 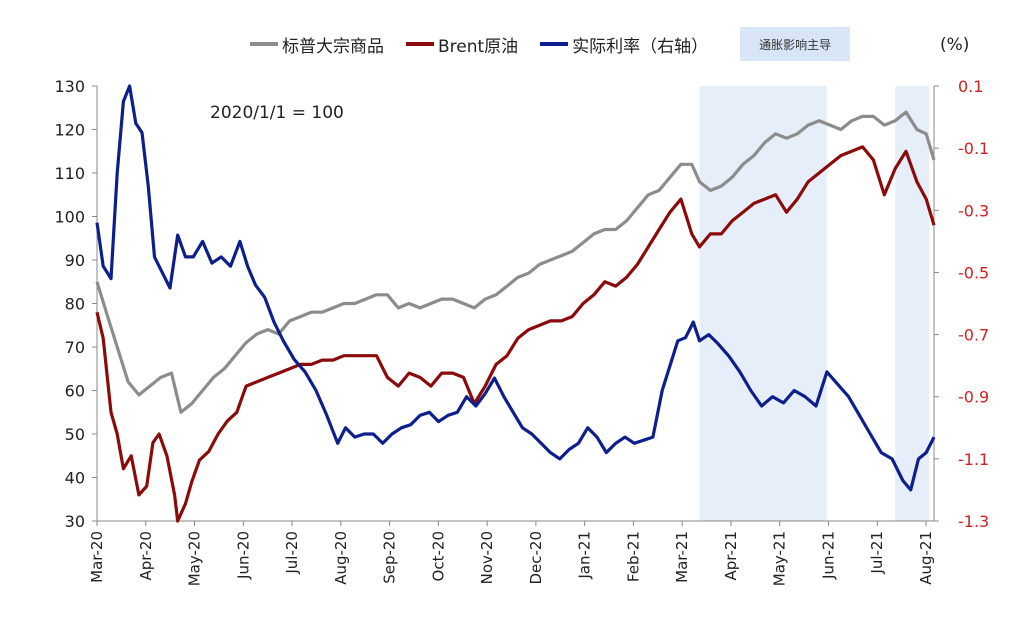 What do you see at coordinates (333, 46) in the screenshot?
I see `legend-label-commodity: 标普大宗商品` at bounding box center [333, 46].